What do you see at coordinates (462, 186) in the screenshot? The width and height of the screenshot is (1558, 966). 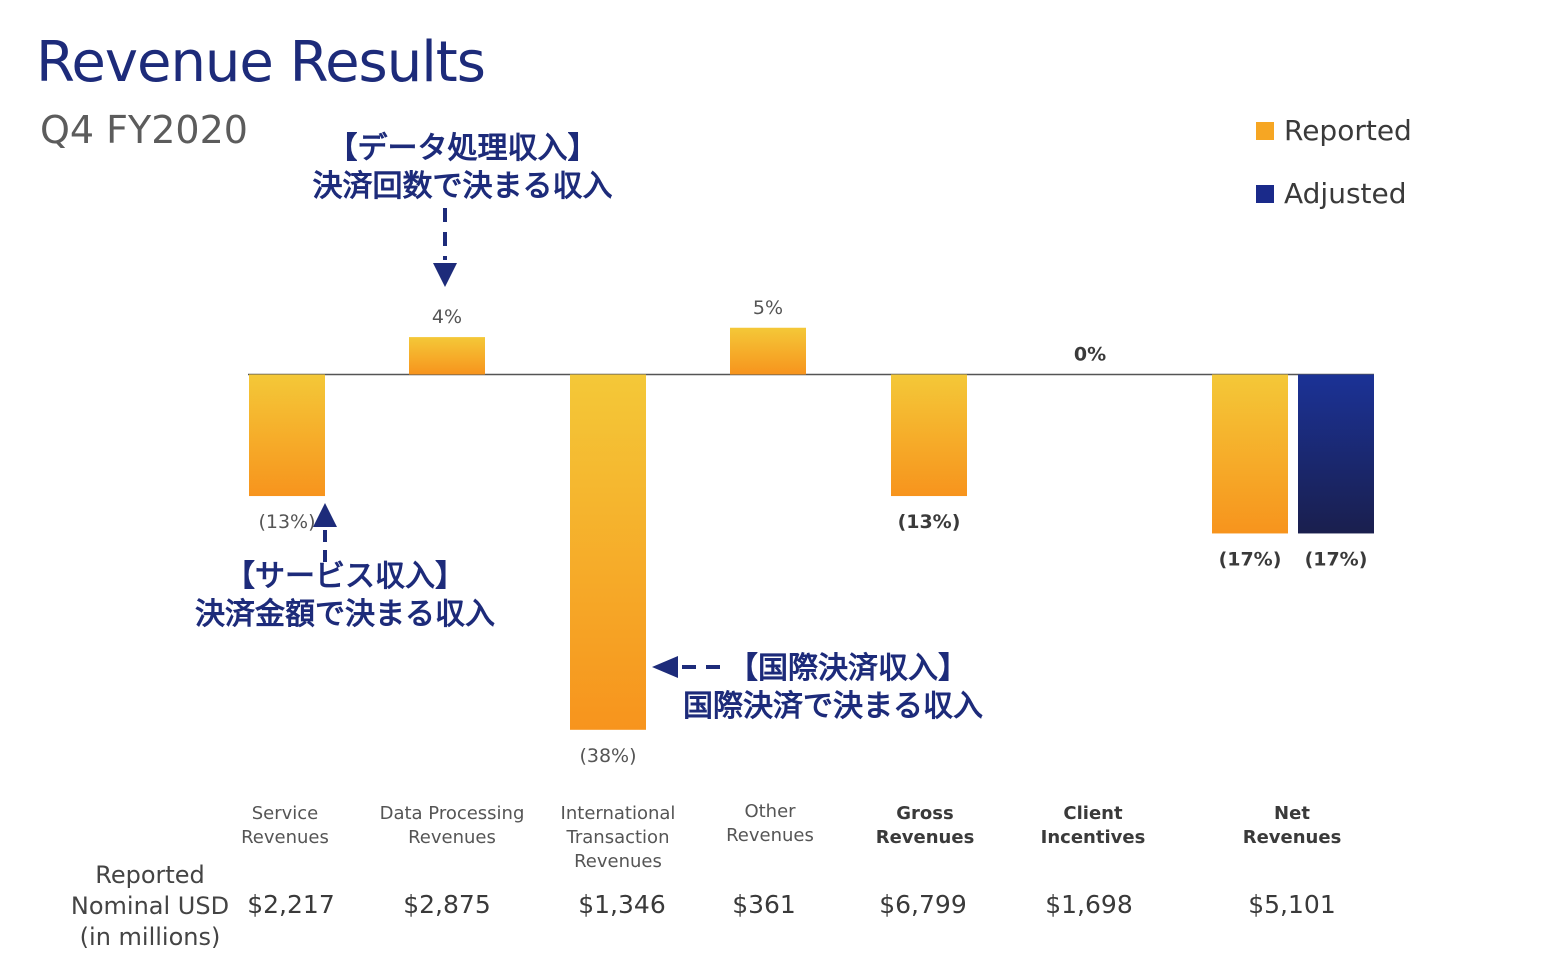 I see `data-processing-annotation-line2: 決済回数で決まる収入` at bounding box center [462, 186].